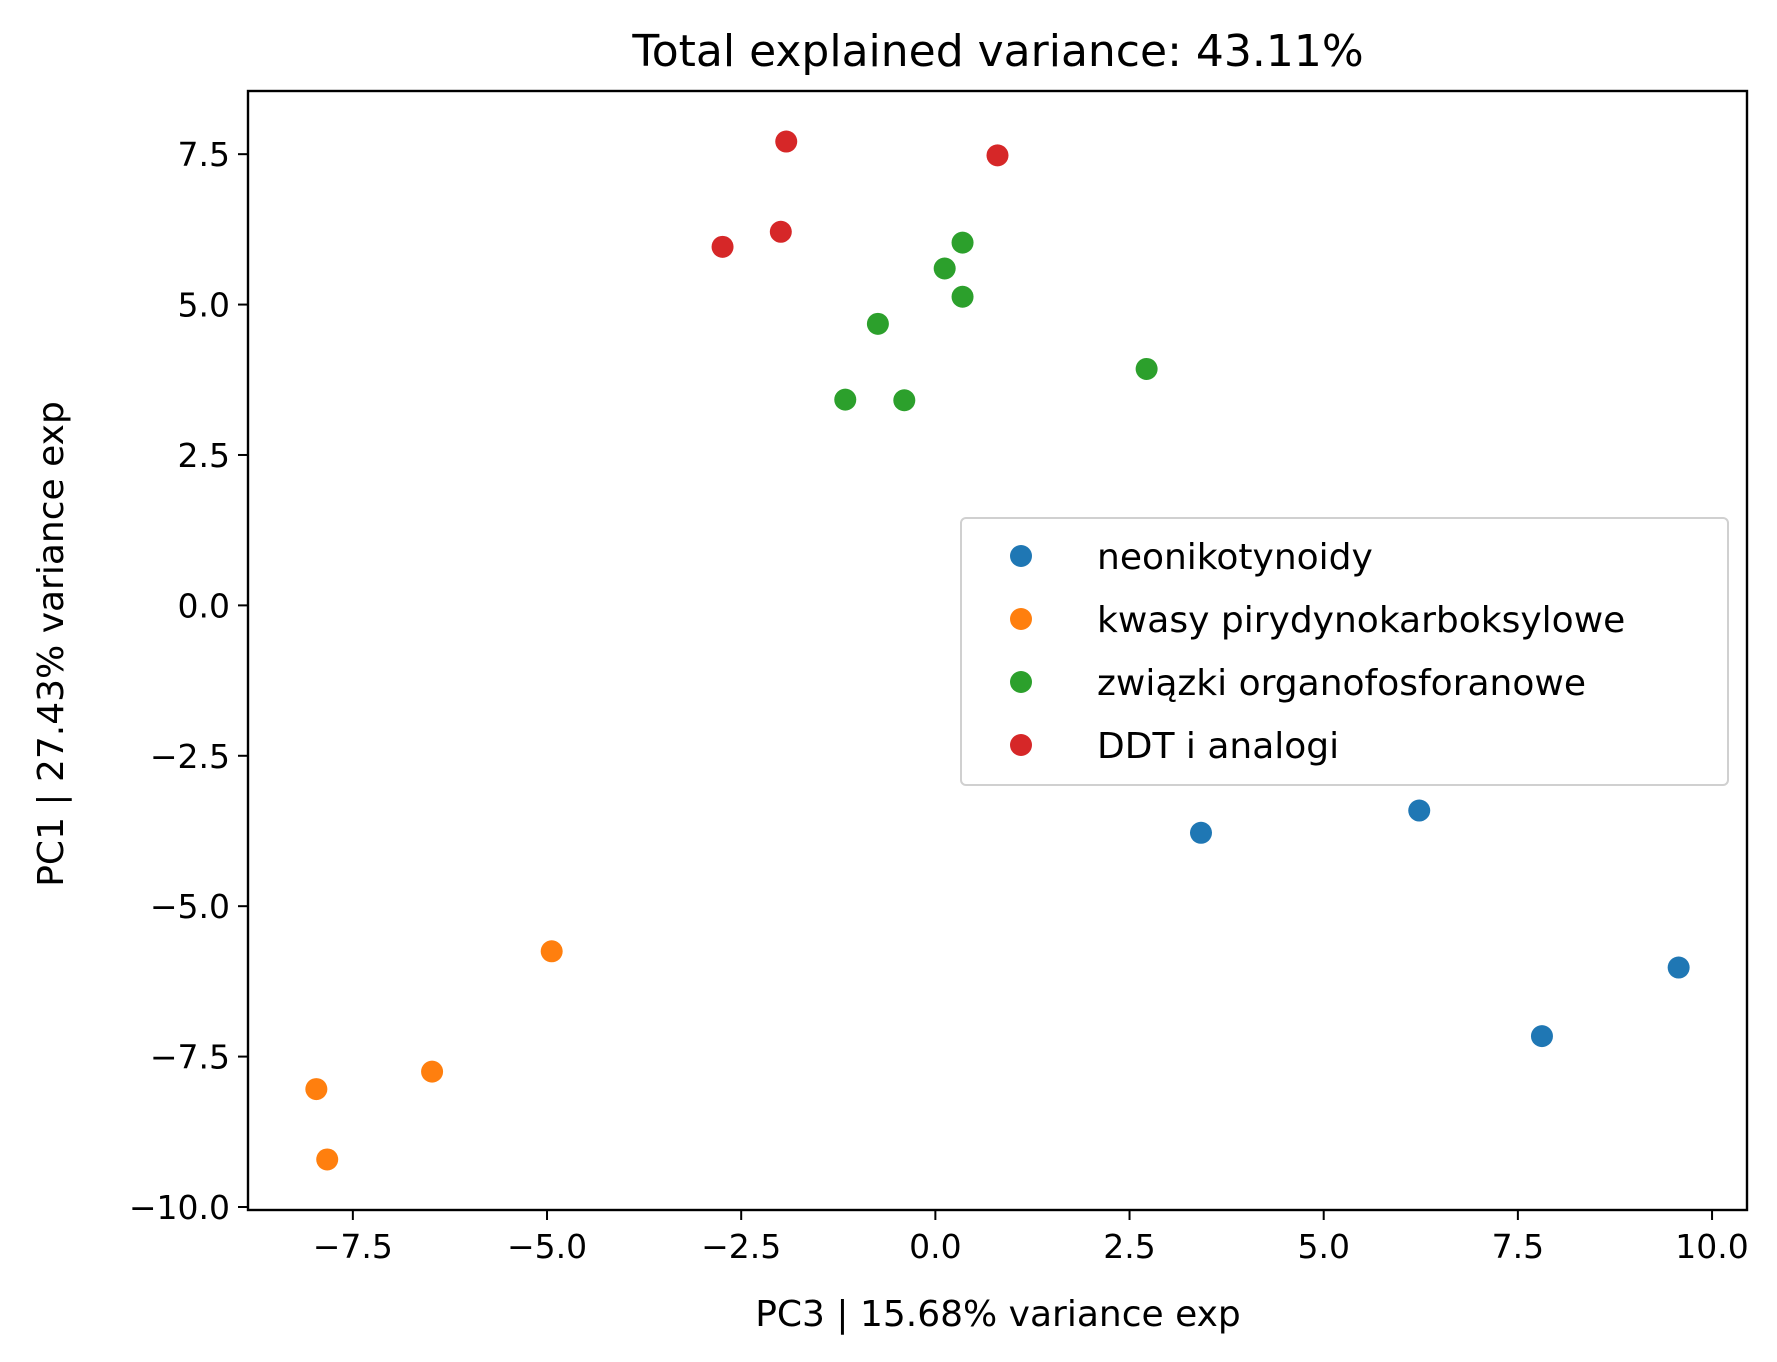 This screenshot has height=1362, width=1777. What do you see at coordinates (997, 51) in the screenshot?
I see `chart-title: Total explained variance: 43.11%` at bounding box center [997, 51].